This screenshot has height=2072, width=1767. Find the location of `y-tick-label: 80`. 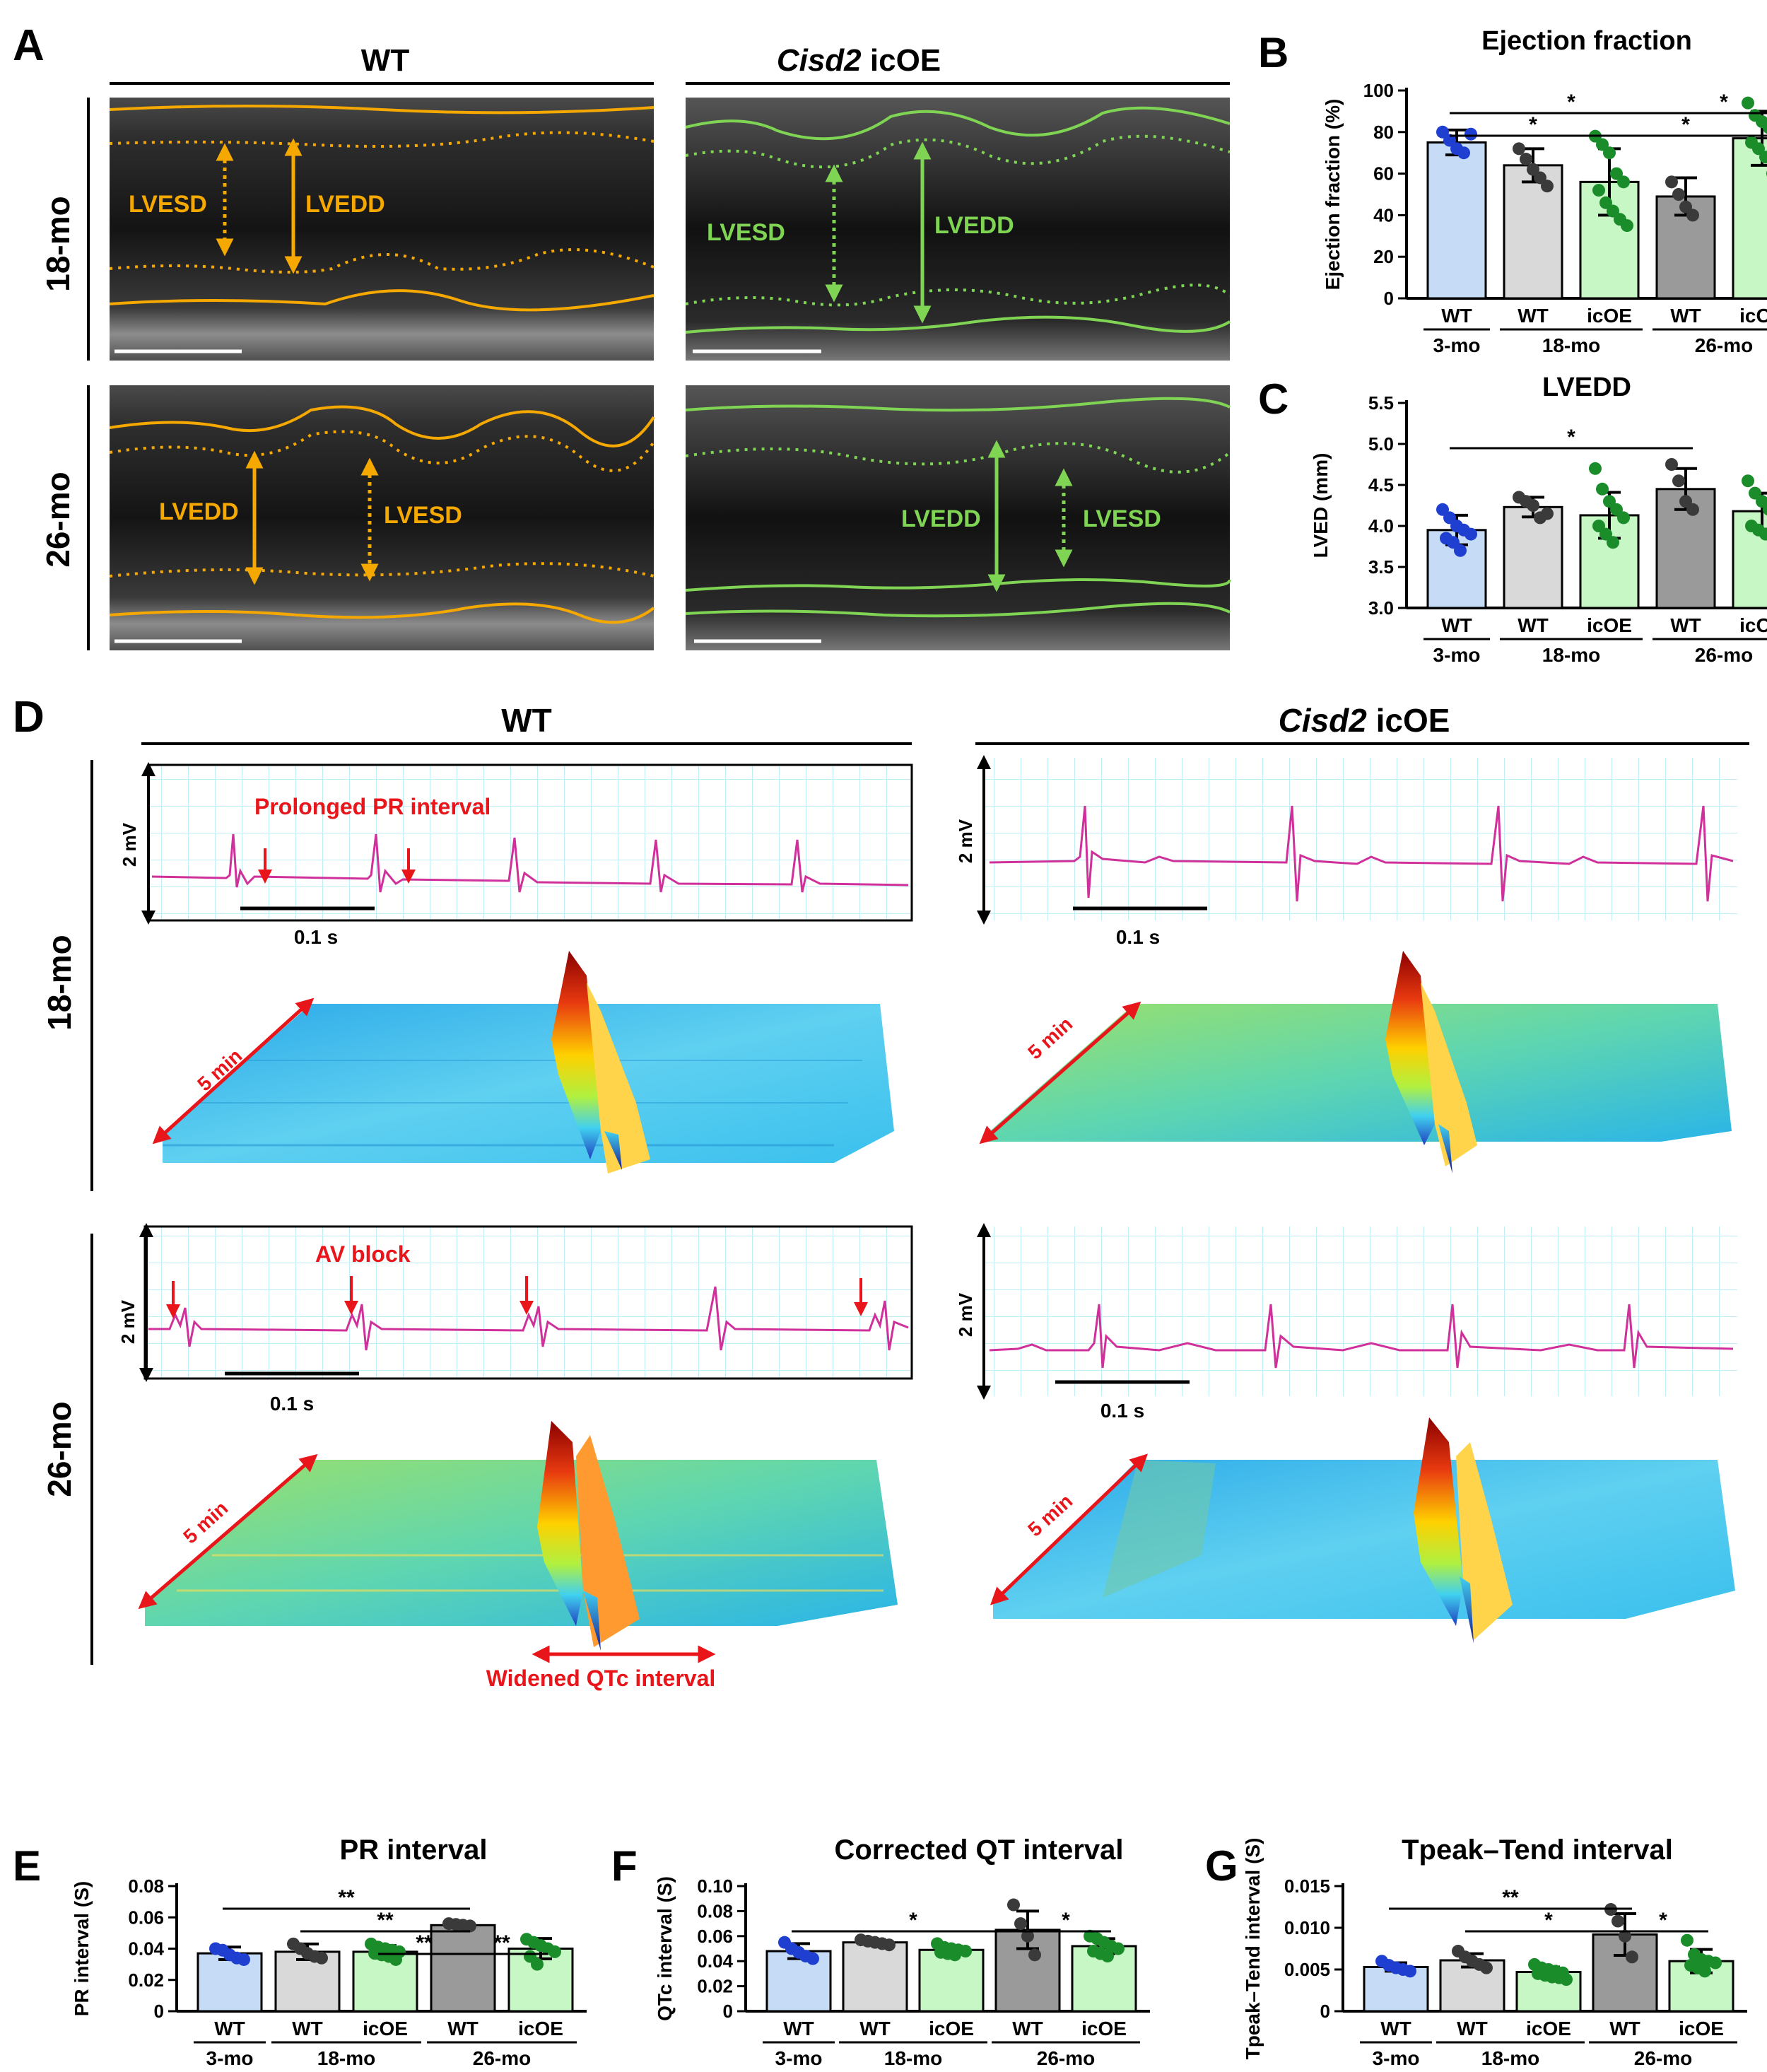

y-tick-label: 80 is located at coordinates (1383, 132).